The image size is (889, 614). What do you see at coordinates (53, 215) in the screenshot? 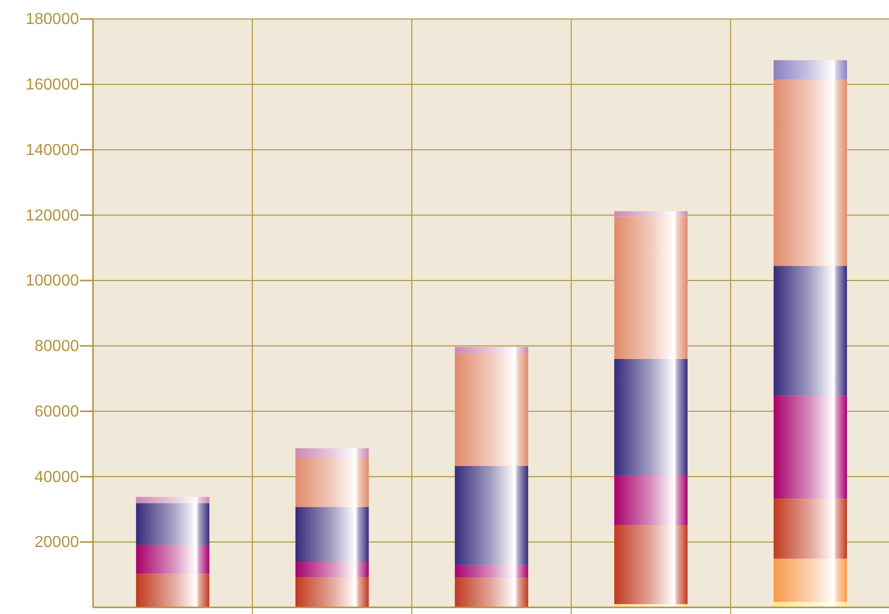
I see `y-tick-label: 120000` at bounding box center [53, 215].